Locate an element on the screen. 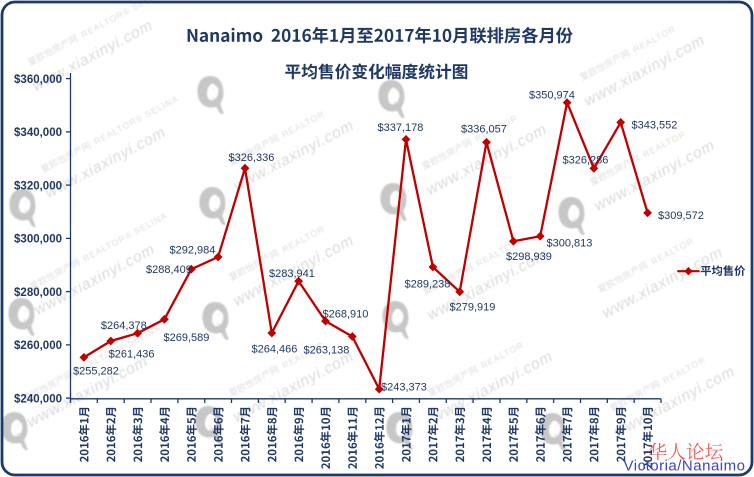 The height and width of the screenshot is (477, 754). svg-text: $268,910 is located at coordinates (346, 315).